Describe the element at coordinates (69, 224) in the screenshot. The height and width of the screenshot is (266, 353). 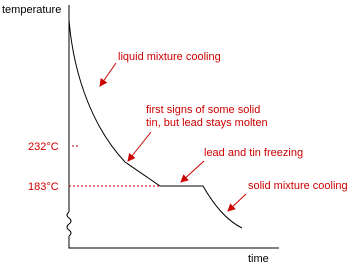
I see `axis-break` at that location.